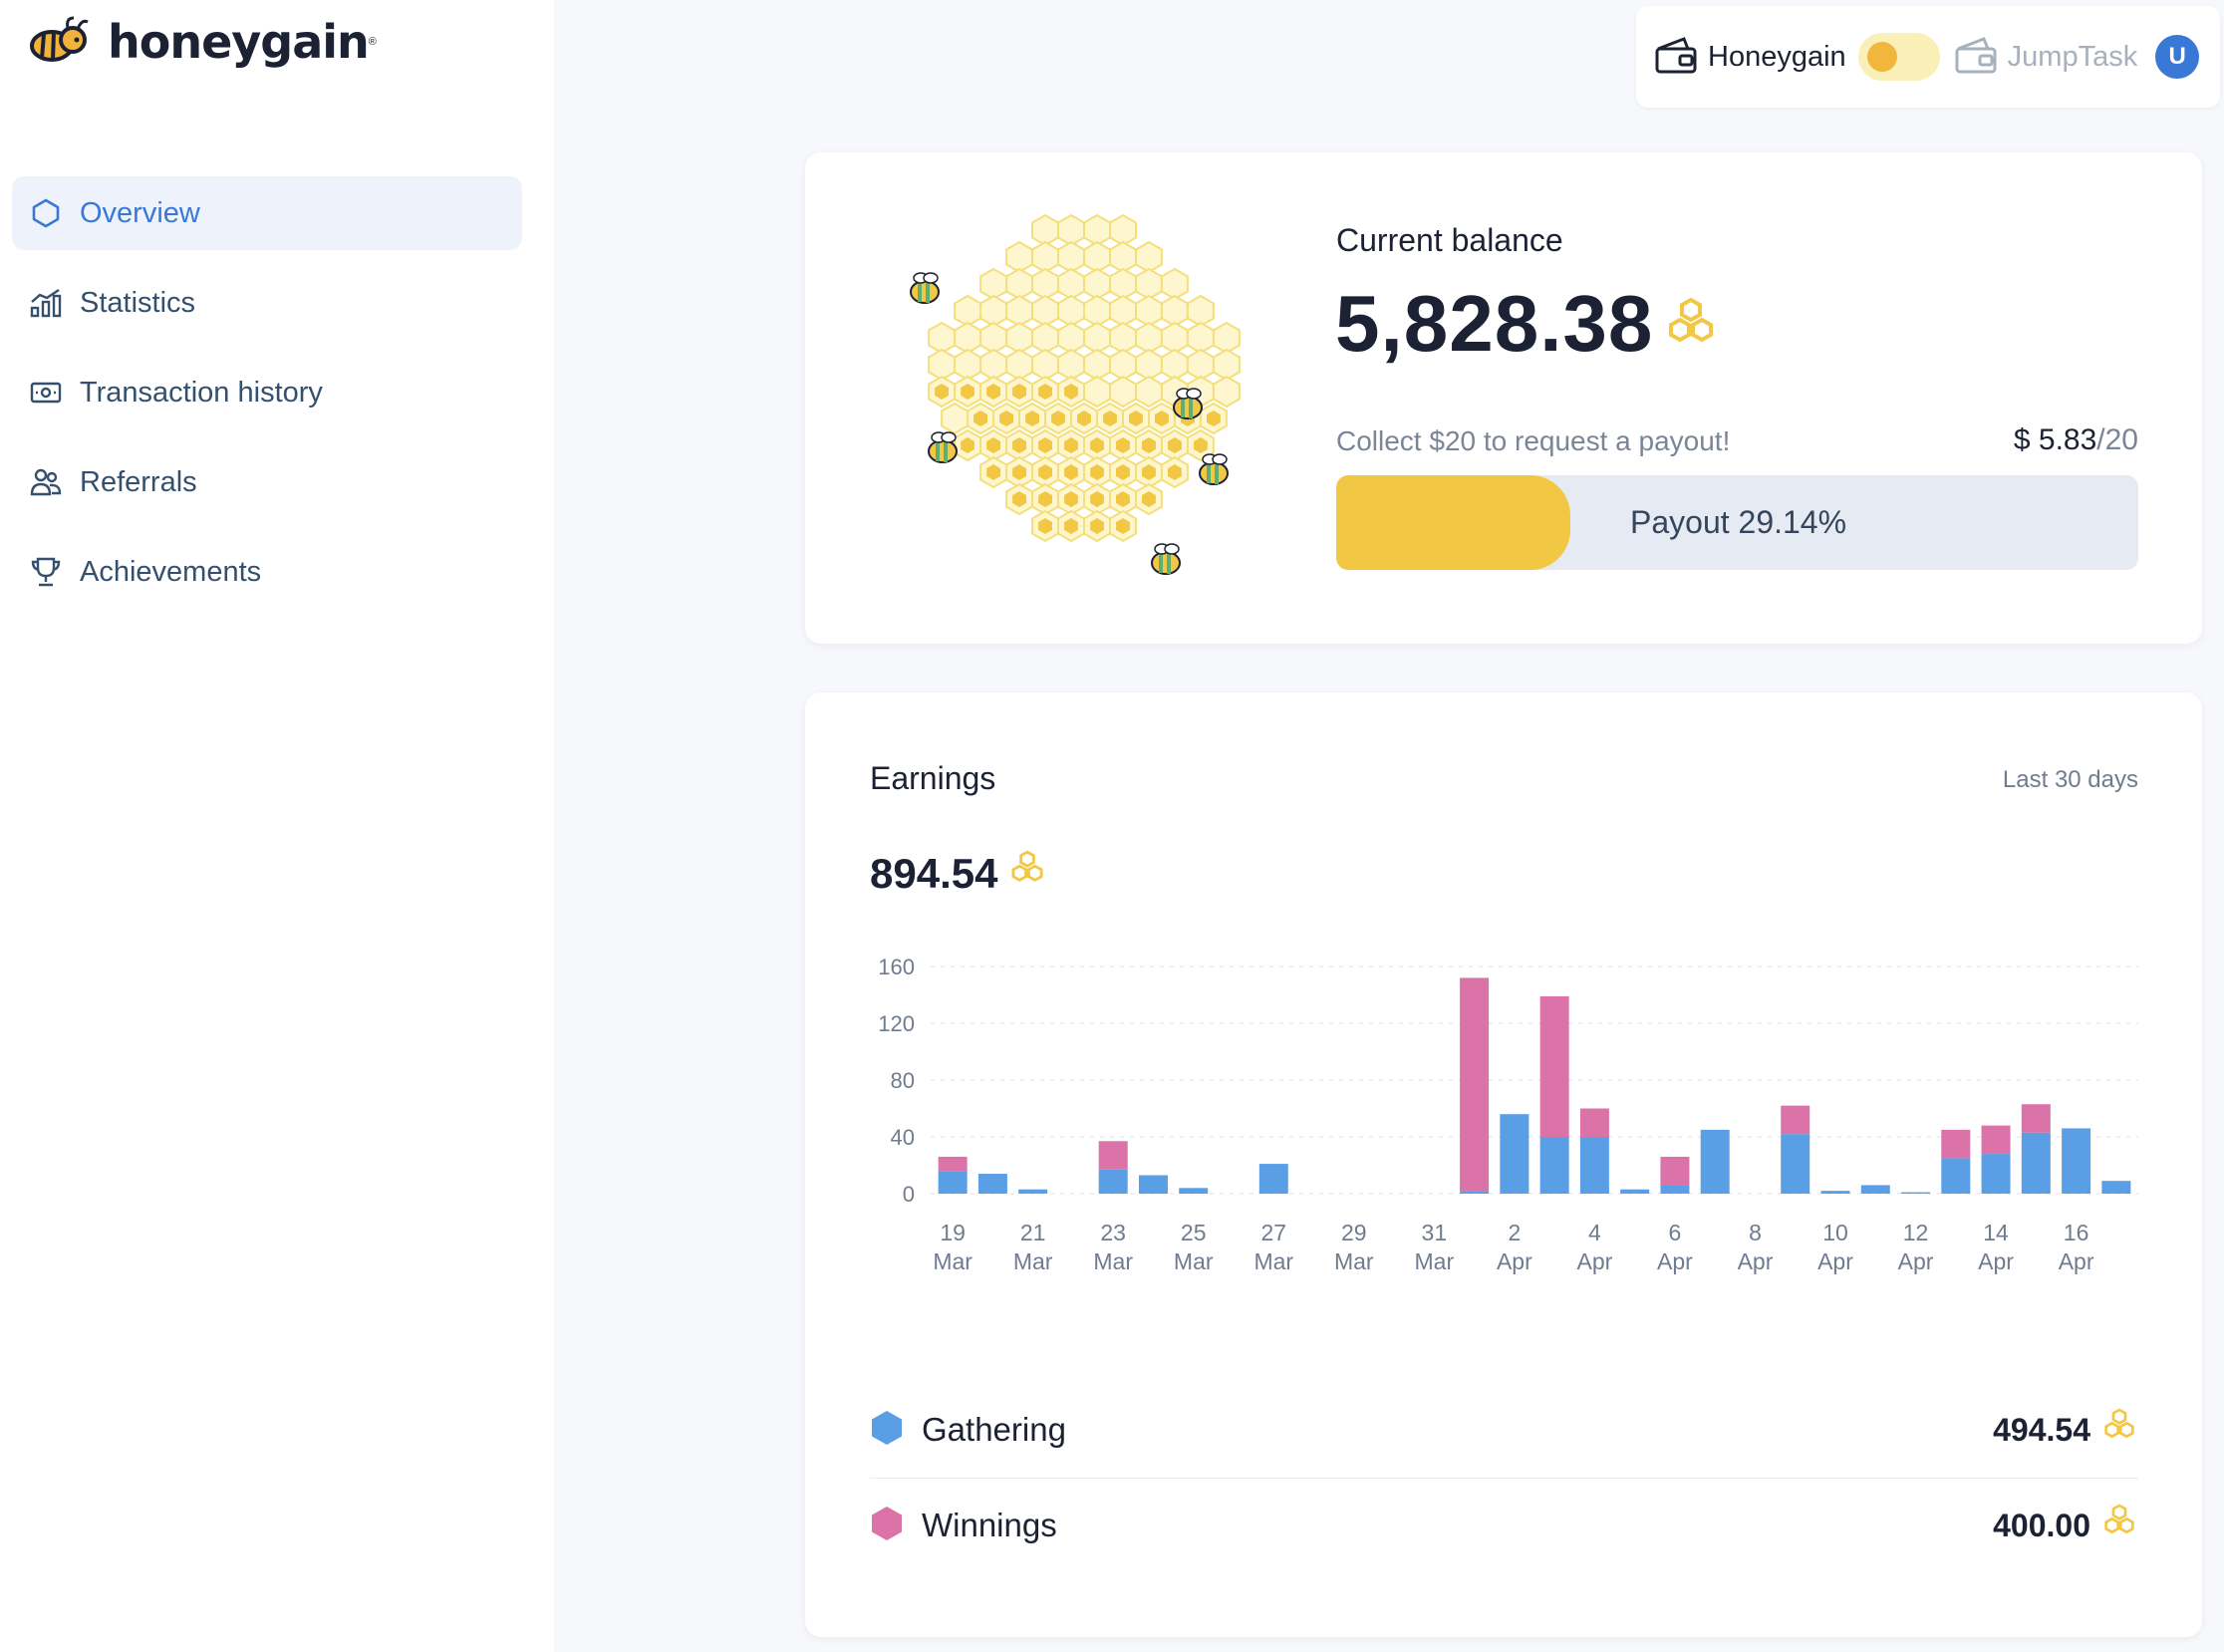 The height and width of the screenshot is (1652, 2224). What do you see at coordinates (994, 1429) in the screenshot?
I see `legend-gathering-label: Gathering` at bounding box center [994, 1429].